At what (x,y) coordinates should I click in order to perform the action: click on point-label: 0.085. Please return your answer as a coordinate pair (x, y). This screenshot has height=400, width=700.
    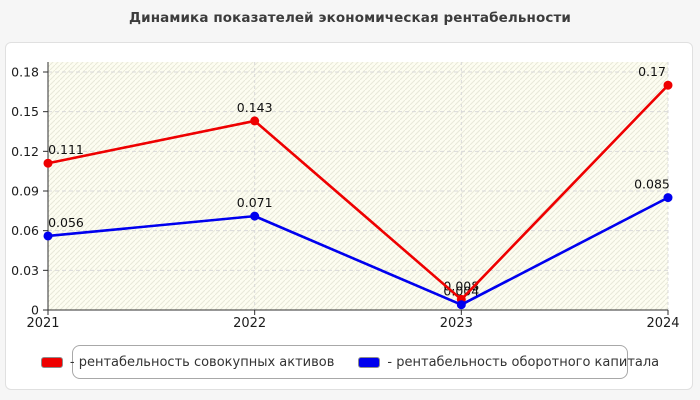
    Looking at the image, I should click on (652, 184).